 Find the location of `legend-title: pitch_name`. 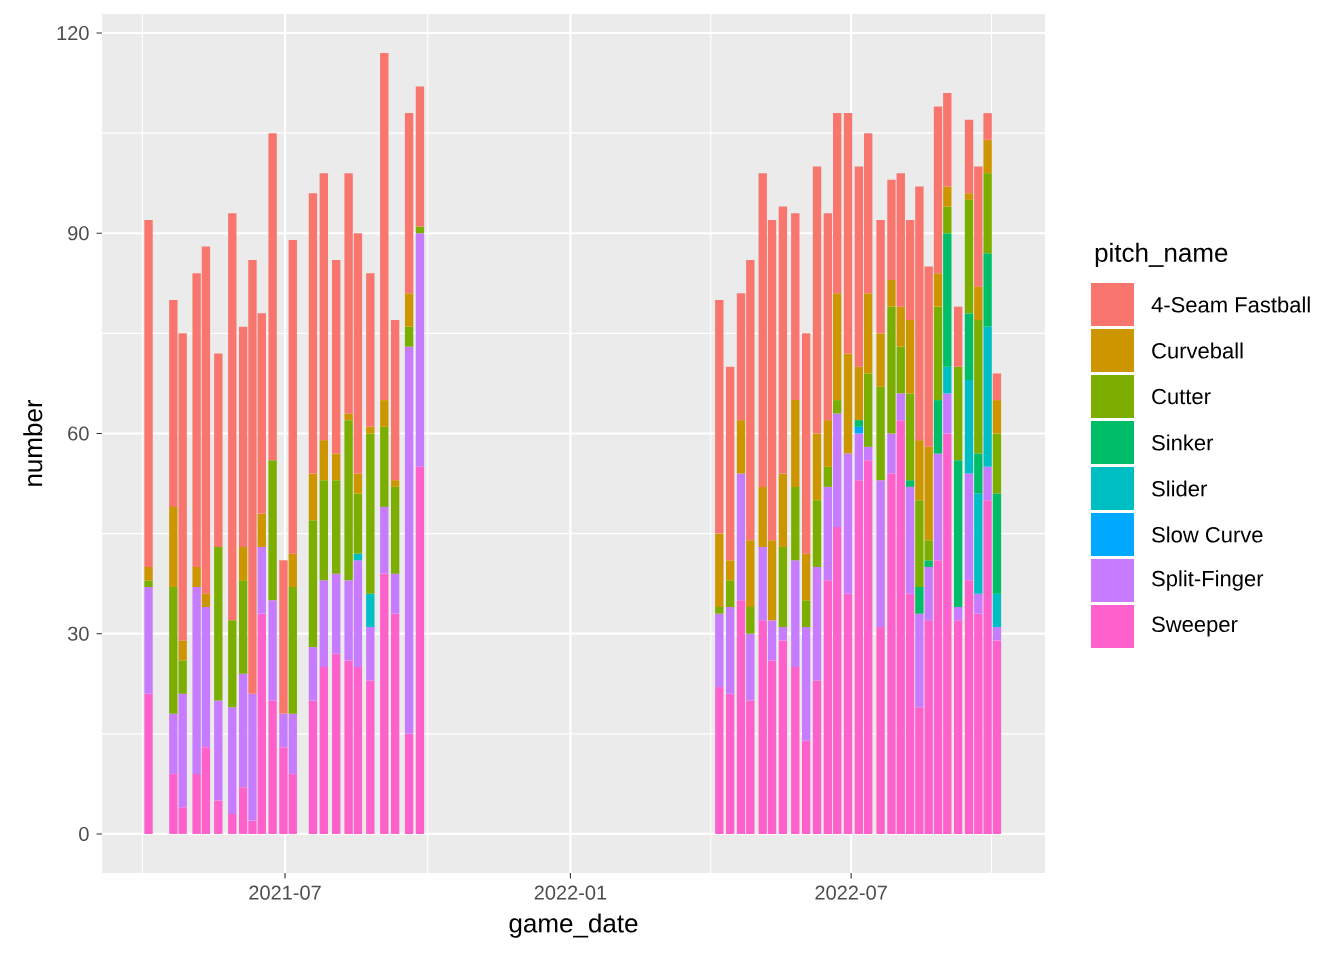

legend-title: pitch_name is located at coordinates (1161, 255).